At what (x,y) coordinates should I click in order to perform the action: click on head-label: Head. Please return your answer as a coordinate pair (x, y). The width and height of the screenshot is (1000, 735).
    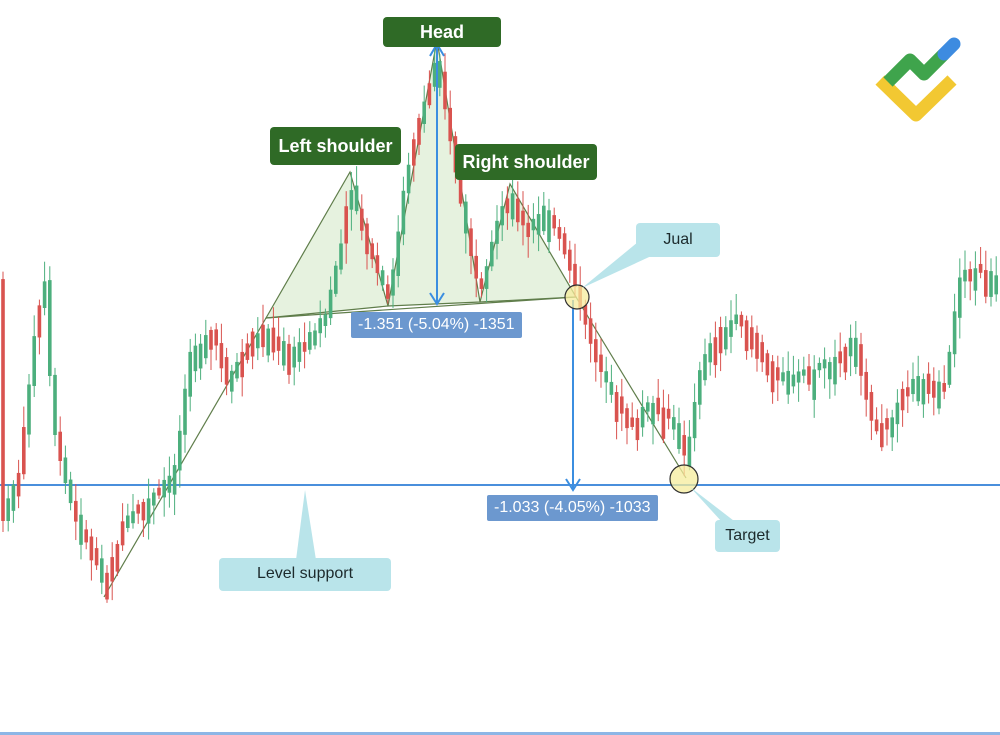
    Looking at the image, I should click on (442, 32).